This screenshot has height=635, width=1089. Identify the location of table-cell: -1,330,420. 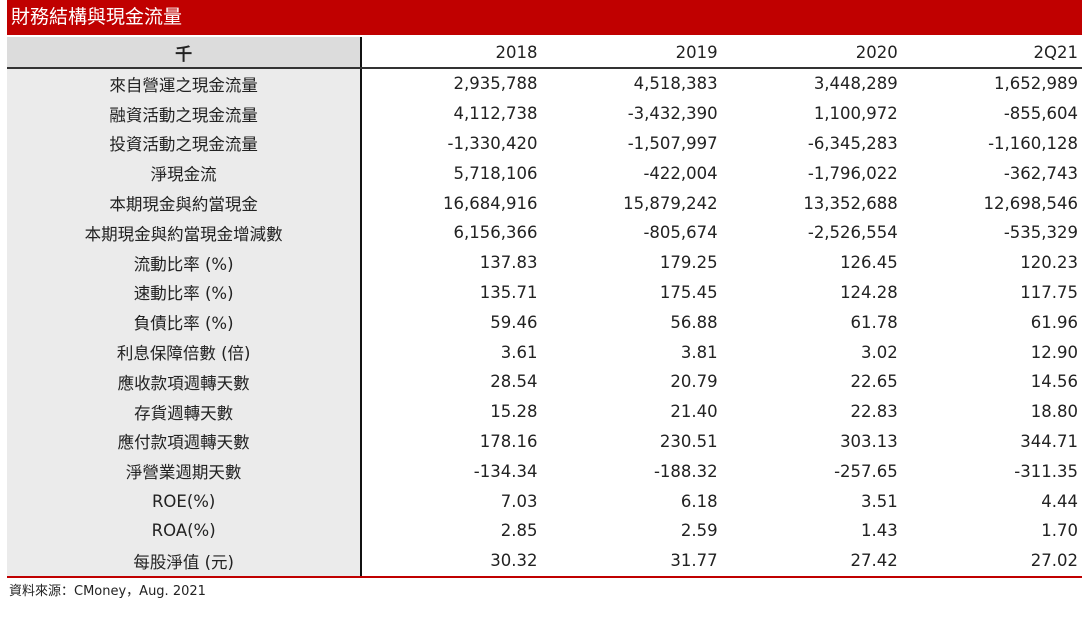
(492, 143).